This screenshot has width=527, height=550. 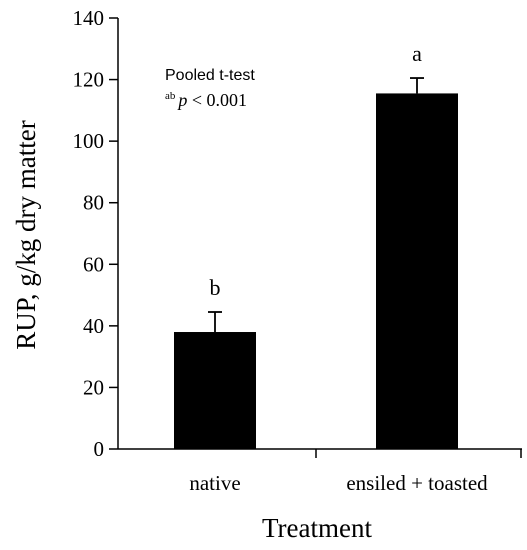 I want to click on x-category-label: native, so click(x=214, y=483).